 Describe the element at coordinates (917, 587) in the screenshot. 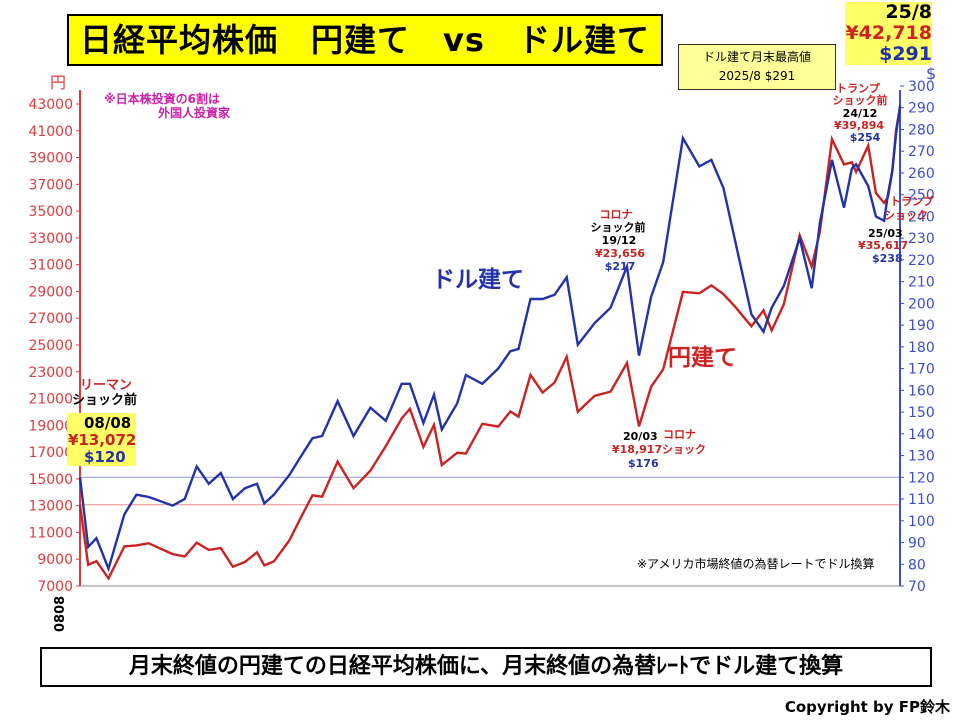

I see `right-tick-label: 70` at that location.